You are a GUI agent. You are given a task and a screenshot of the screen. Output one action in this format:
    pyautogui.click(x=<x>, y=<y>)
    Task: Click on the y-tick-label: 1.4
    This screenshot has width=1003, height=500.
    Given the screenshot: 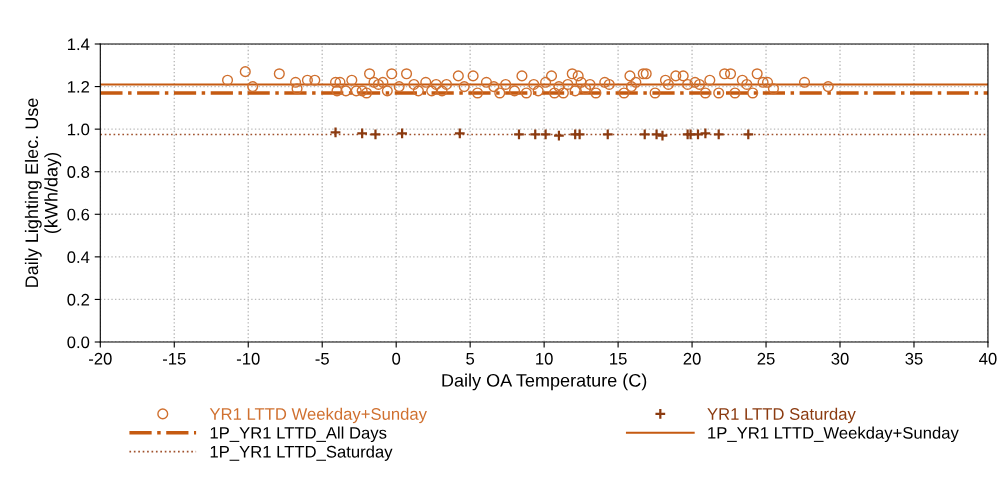 What is the action you would take?
    pyautogui.click(x=78, y=44)
    